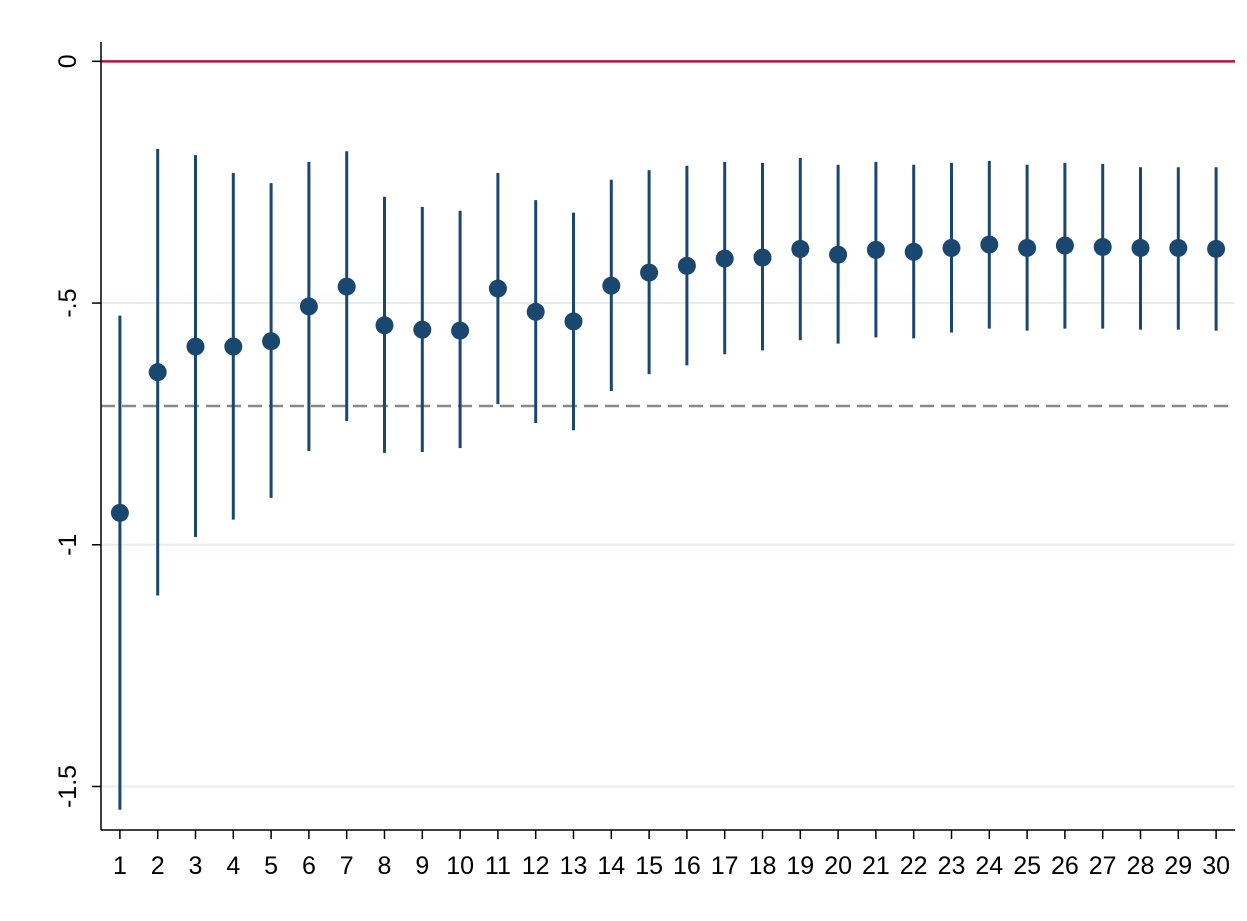 The width and height of the screenshot is (1247, 921). Describe the element at coordinates (68, 61) in the screenshot. I see `y-tick-label: 0` at that location.